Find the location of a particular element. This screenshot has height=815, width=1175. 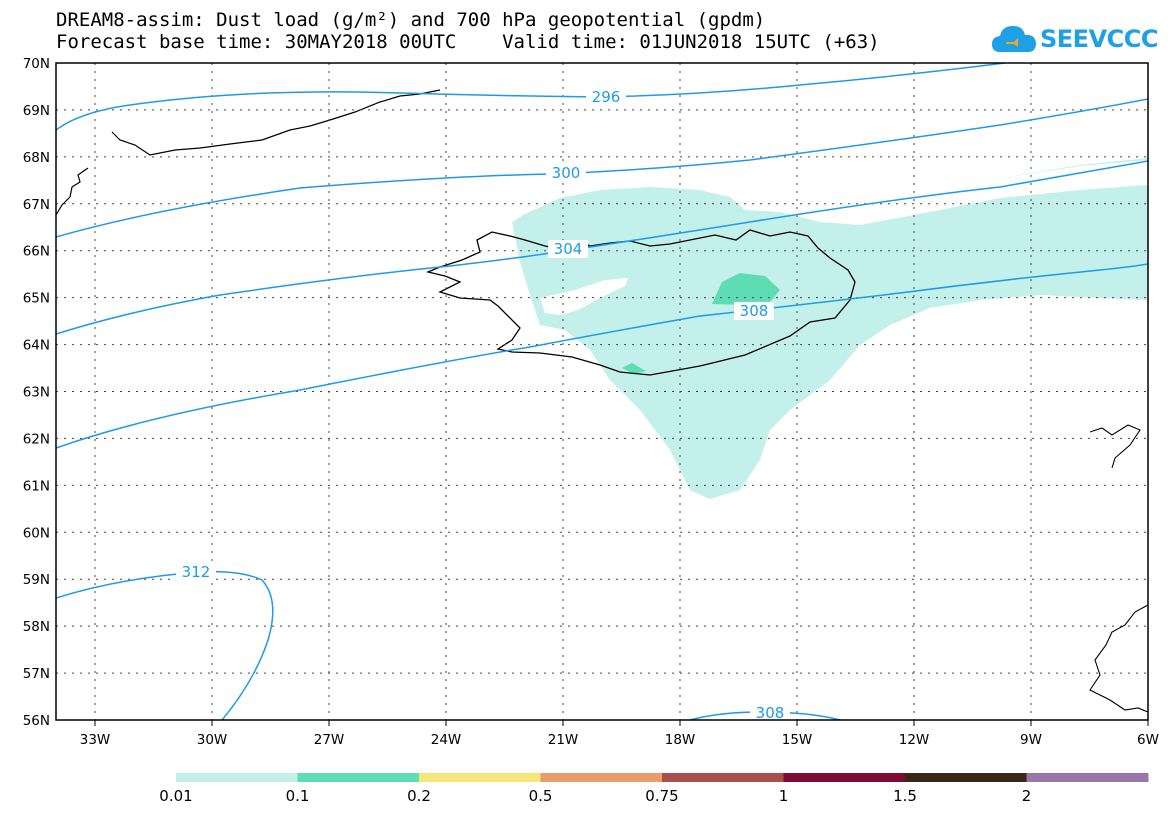

colorbar-label: 0.1 is located at coordinates (298, 796).